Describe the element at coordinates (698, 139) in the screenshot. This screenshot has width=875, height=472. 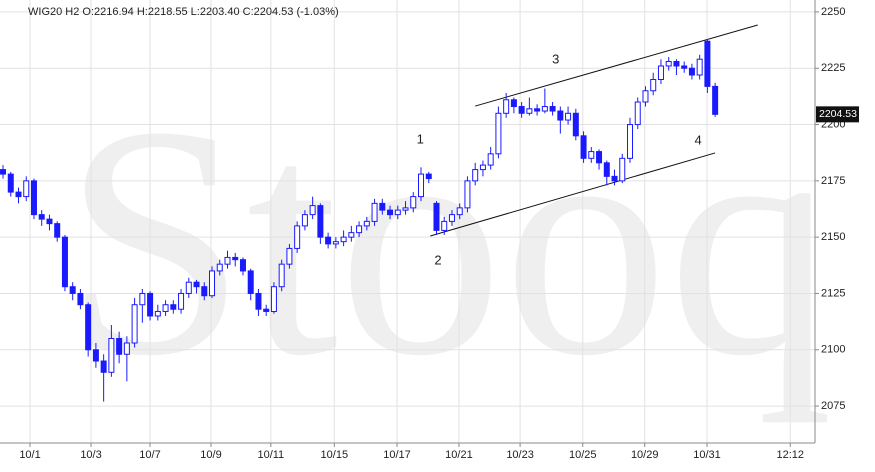
I see `annotation: 4` at that location.